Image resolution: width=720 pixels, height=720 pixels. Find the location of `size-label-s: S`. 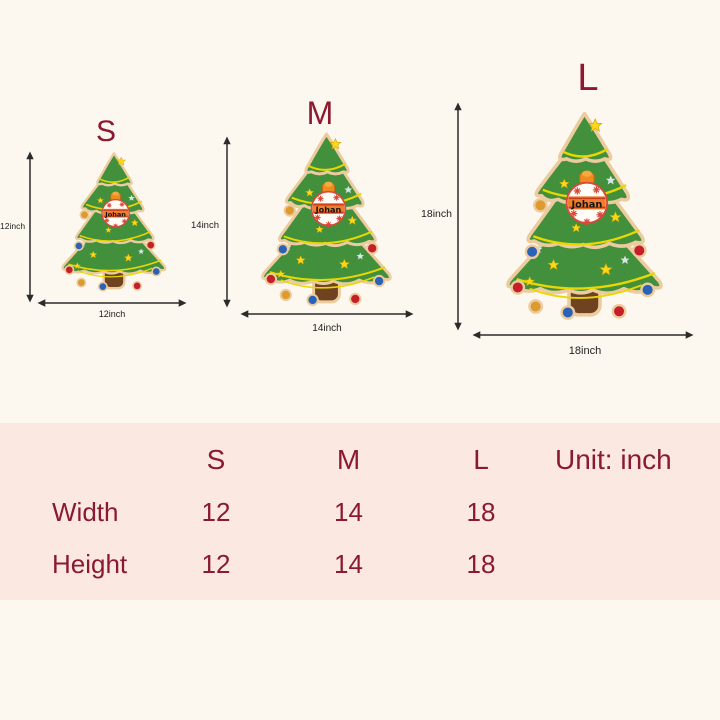

size-label-s: S is located at coordinates (105, 131).